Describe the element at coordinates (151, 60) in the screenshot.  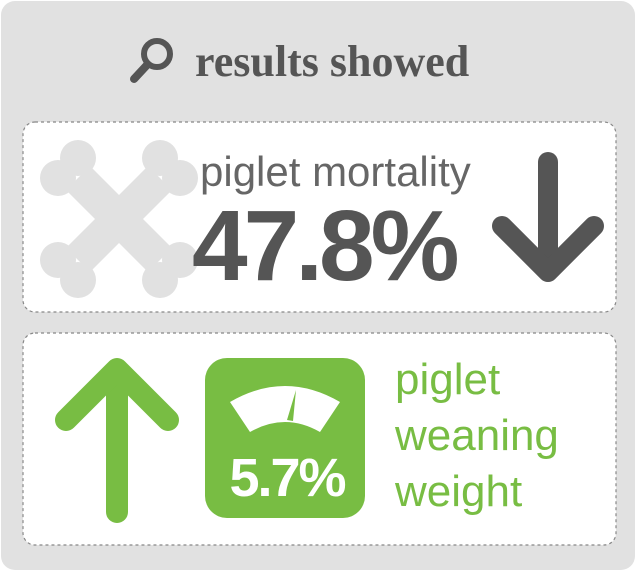
I see `search-icon` at that location.